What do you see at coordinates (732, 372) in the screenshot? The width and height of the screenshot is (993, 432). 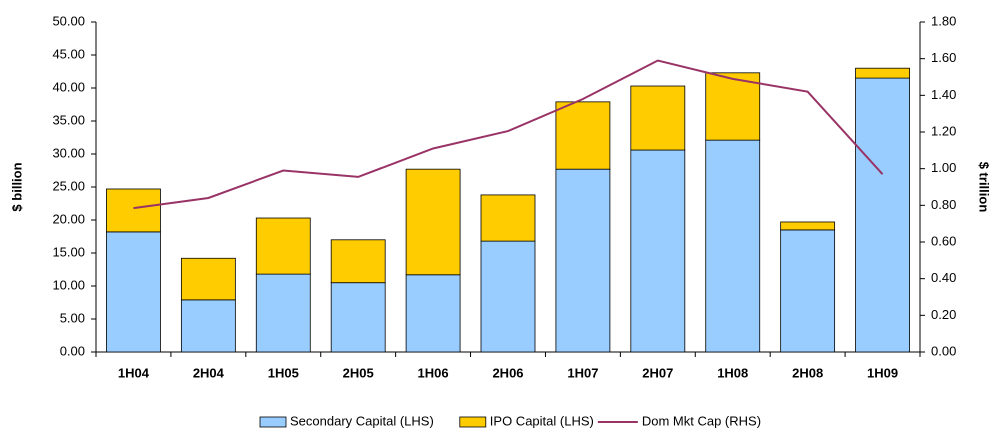 I see `x-tick-label: 1H08` at bounding box center [732, 372].